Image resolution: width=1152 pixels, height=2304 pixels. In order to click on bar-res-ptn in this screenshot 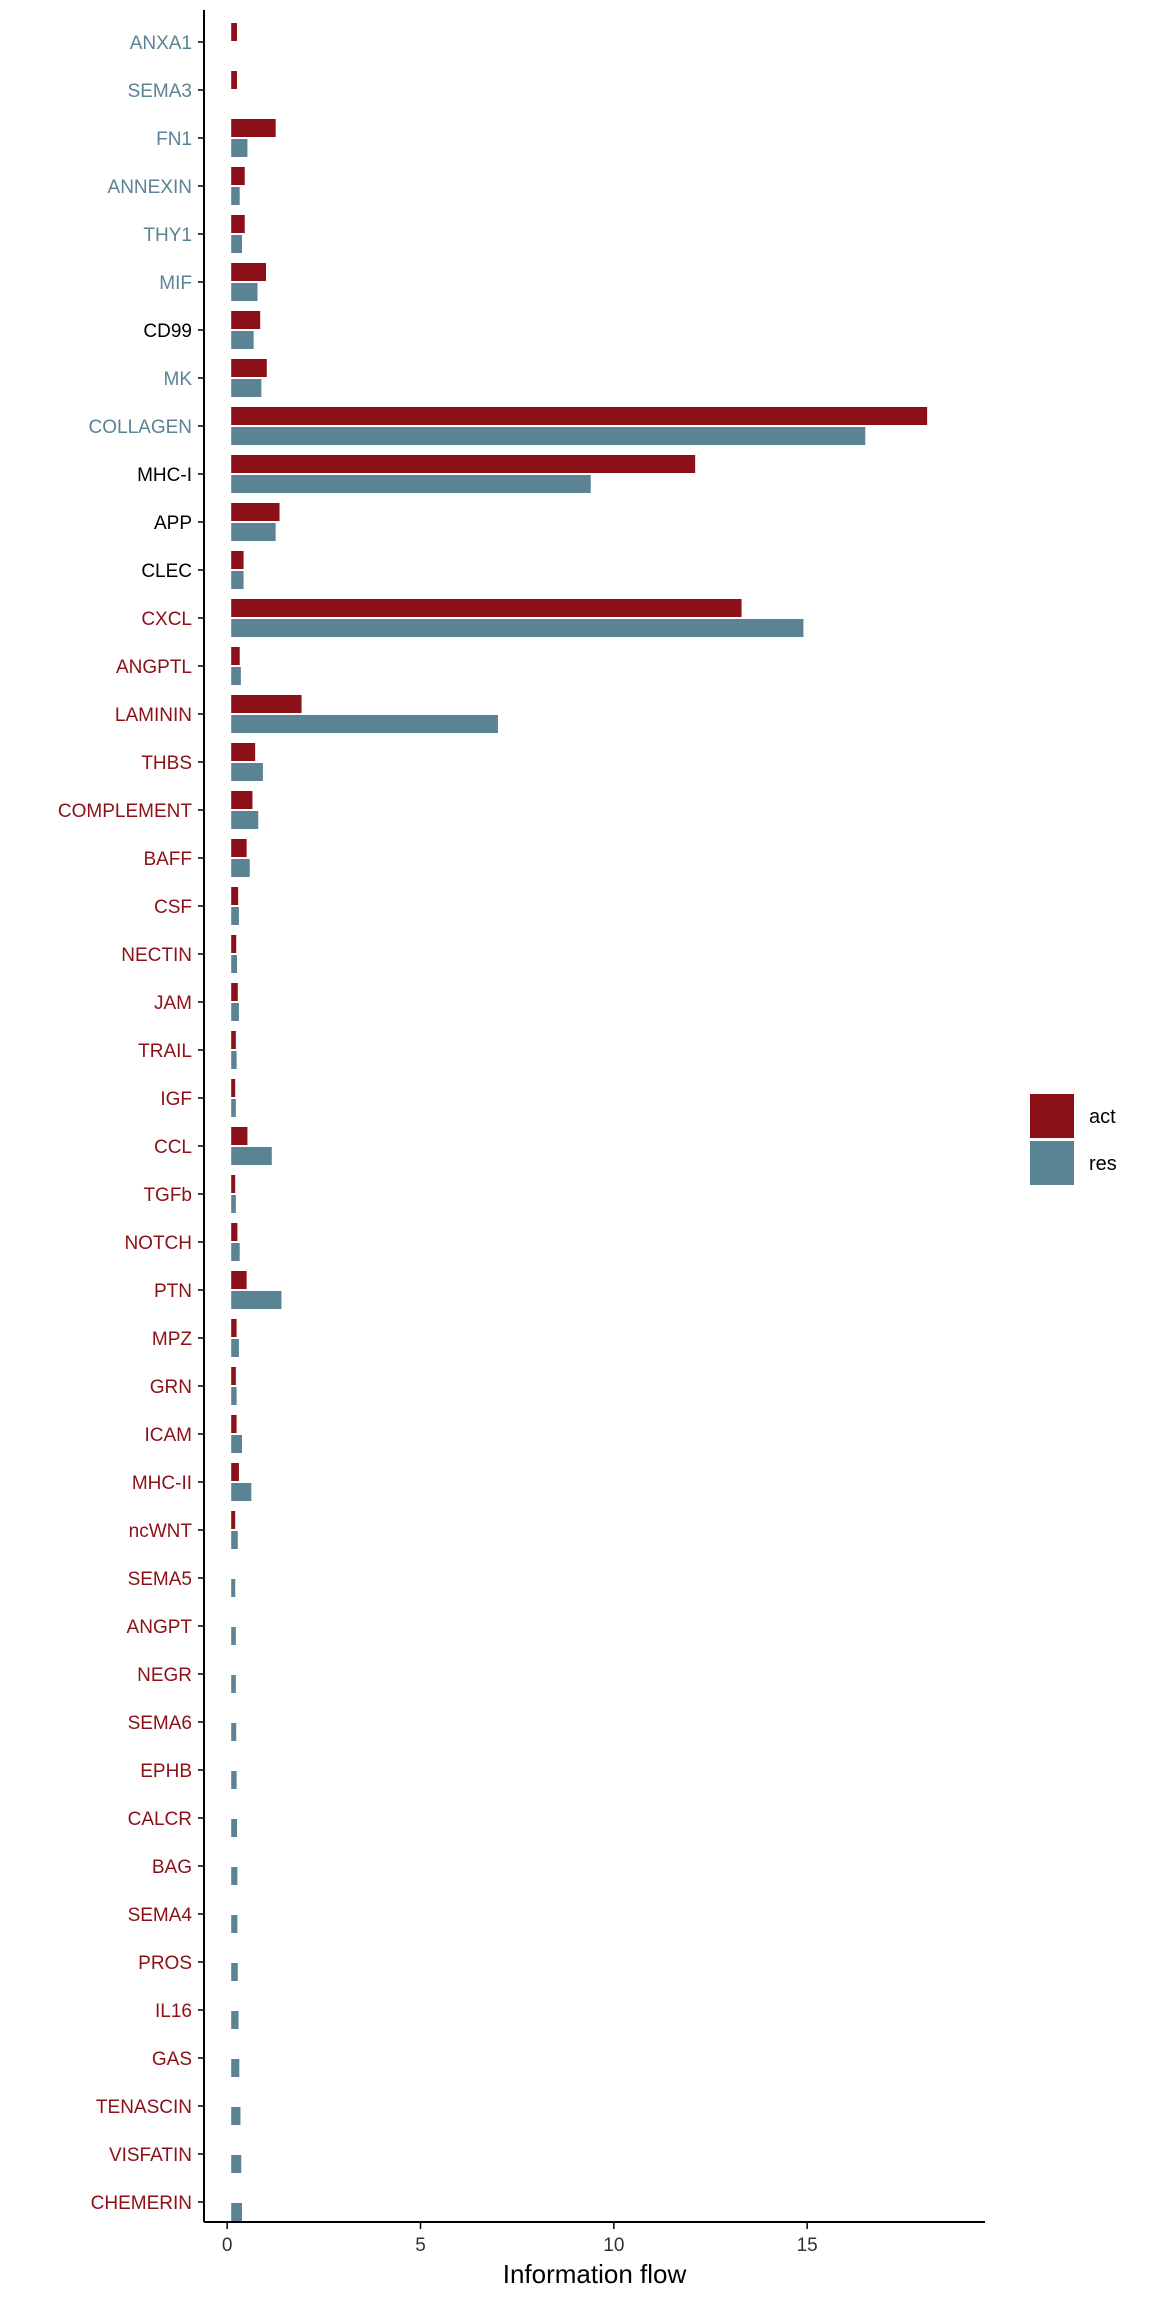, I will do `click(256, 1300)`.